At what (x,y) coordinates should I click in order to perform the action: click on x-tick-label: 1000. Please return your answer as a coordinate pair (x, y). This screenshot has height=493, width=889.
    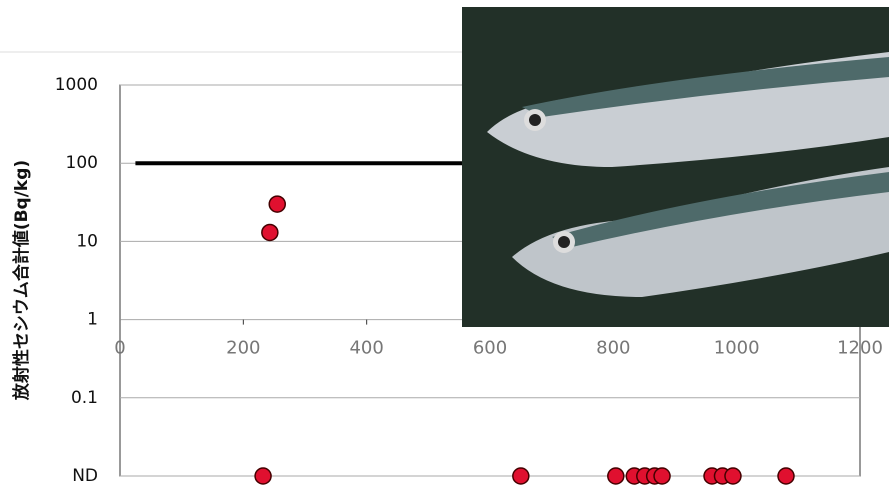
    Looking at the image, I should click on (737, 348).